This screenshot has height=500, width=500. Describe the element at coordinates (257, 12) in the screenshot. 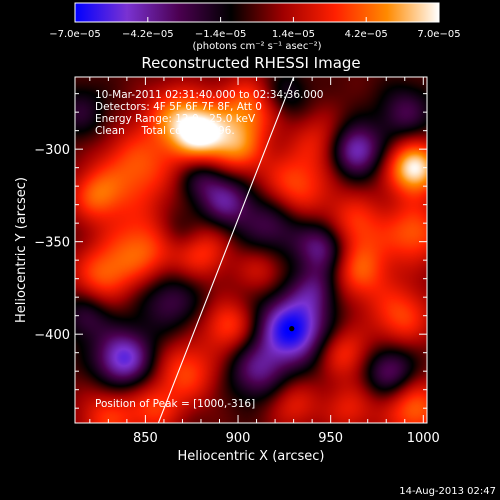

I see `colorbar` at that location.